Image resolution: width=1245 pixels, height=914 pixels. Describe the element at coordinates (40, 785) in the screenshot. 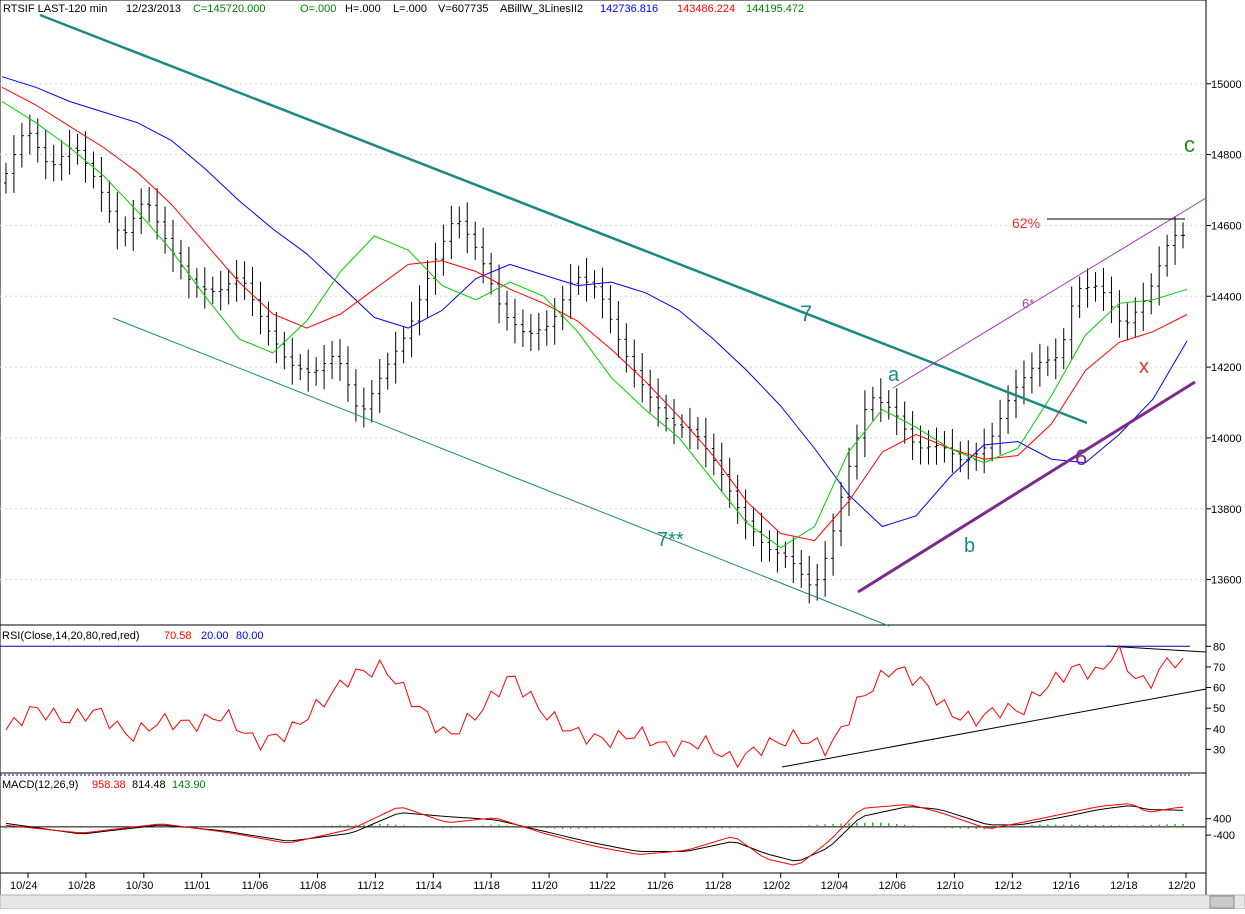

I see `macd-title: MACD(12,26,9)` at that location.